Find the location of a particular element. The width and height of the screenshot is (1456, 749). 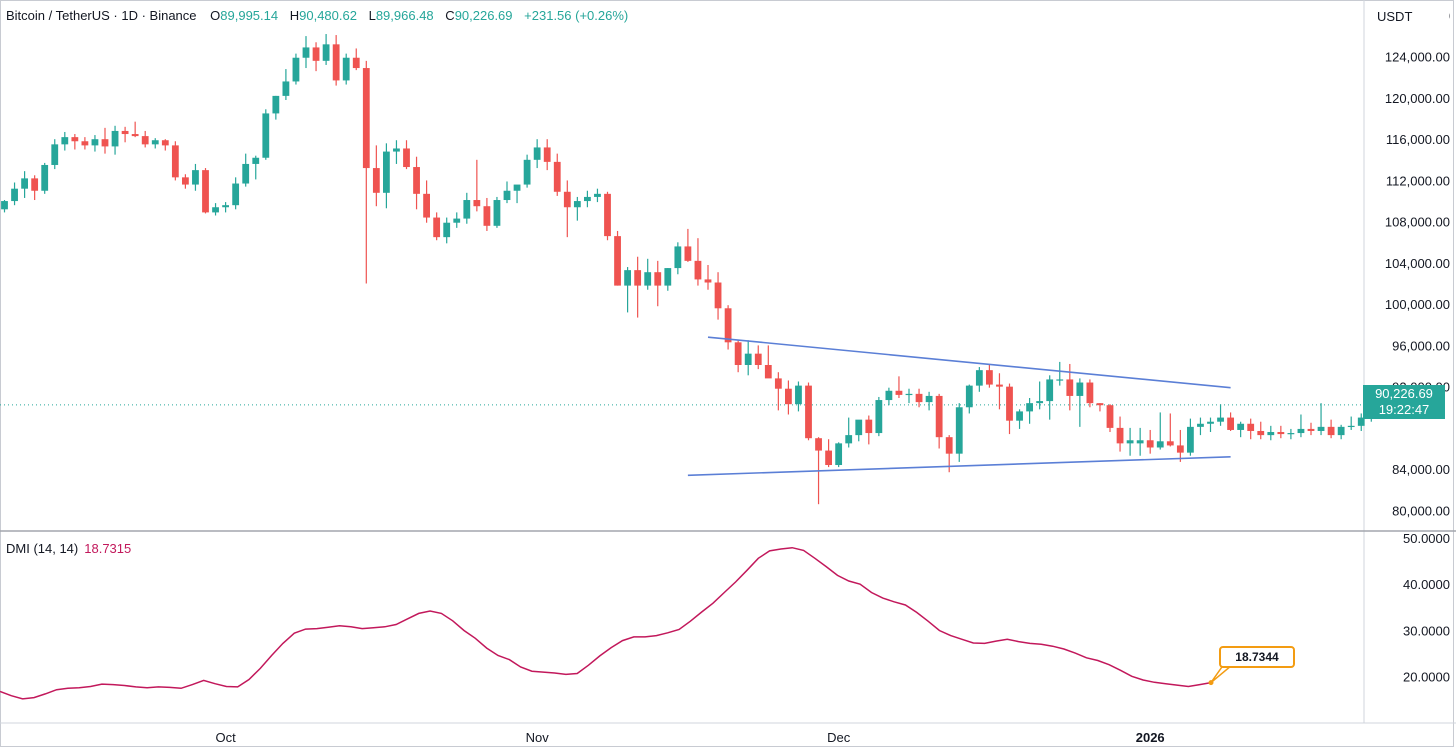

symbol-title: Bitcoin / TetherUS · 1D · Binance is located at coordinates (101, 15).